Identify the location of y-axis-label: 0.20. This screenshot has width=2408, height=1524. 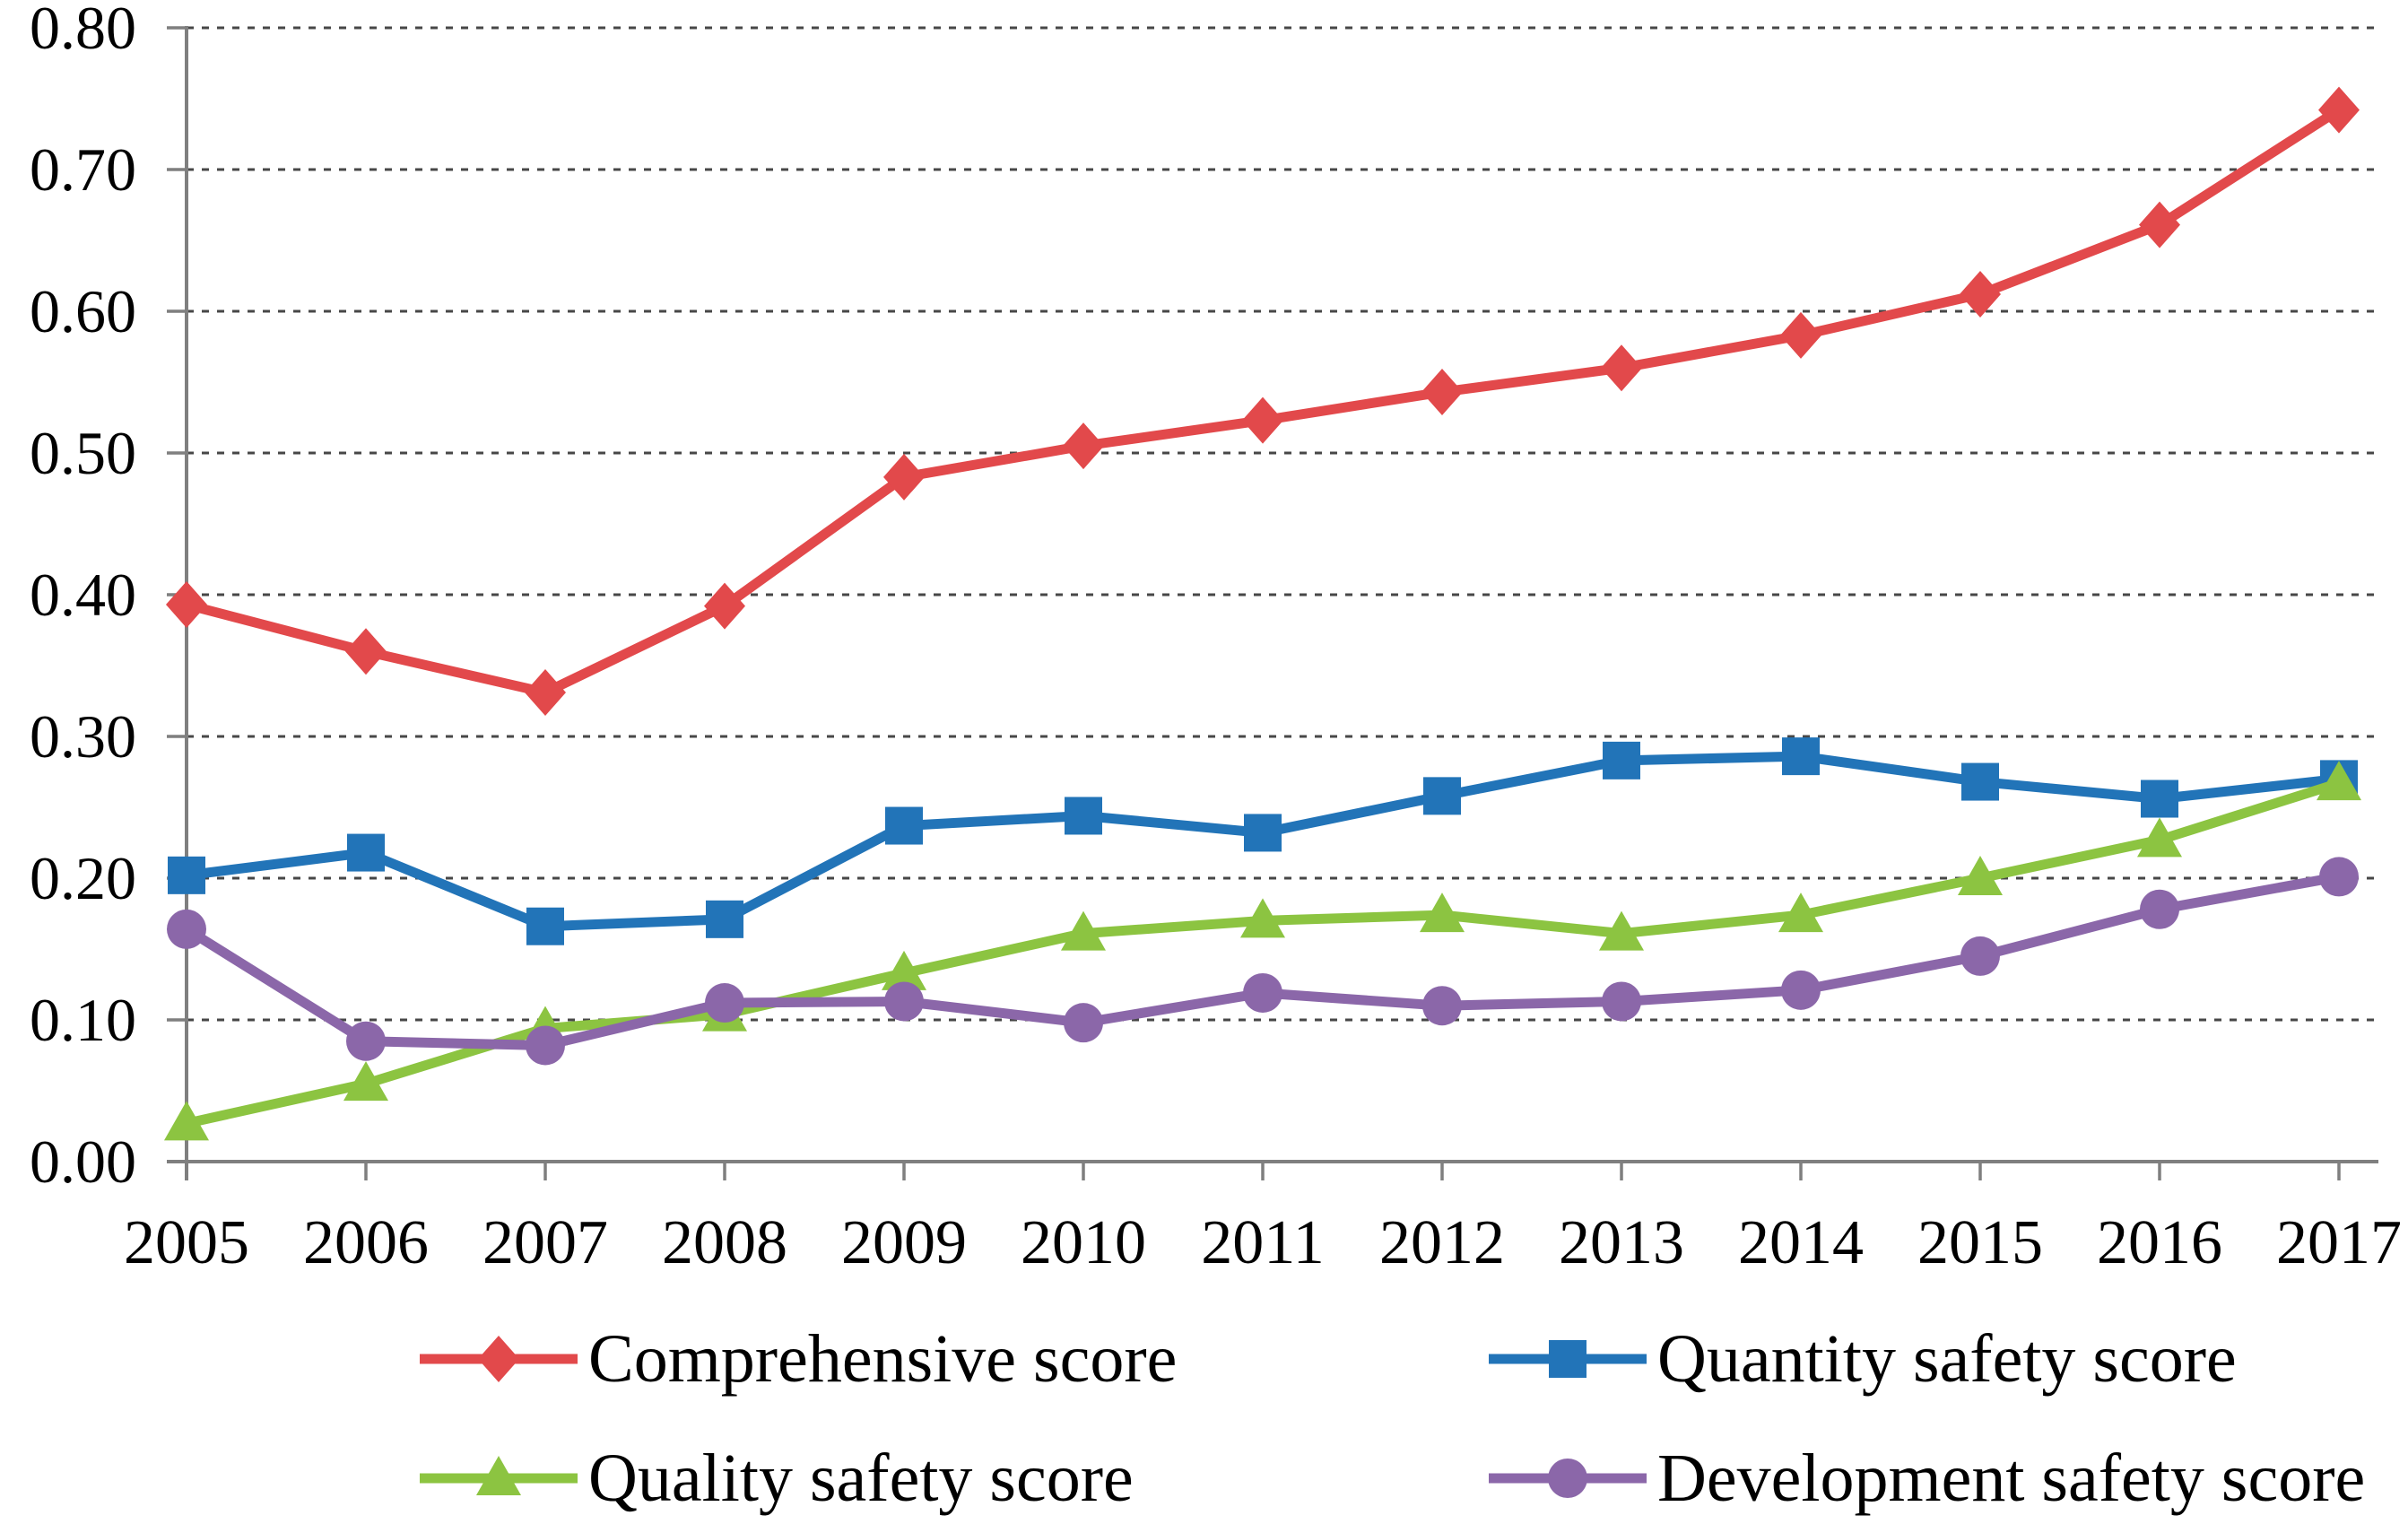
(83, 878).